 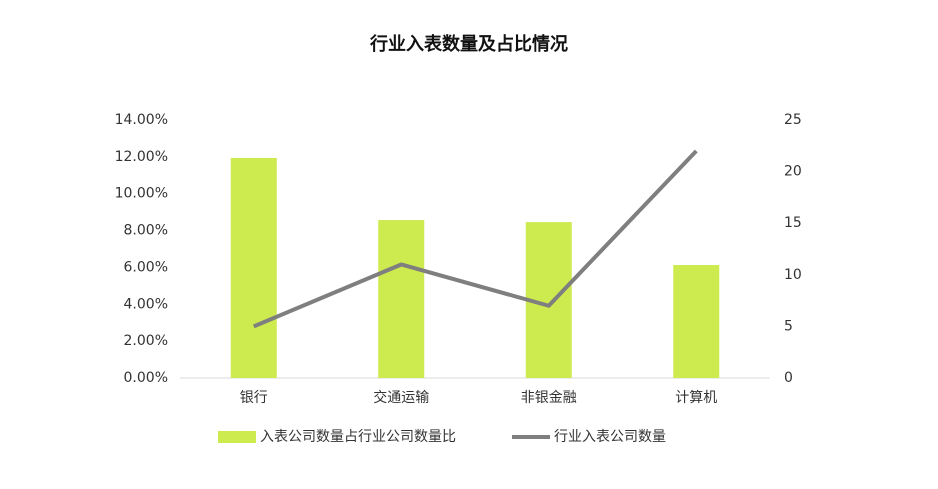 What do you see at coordinates (610, 437) in the screenshot?
I see `legend-label: 行业入表公司数量` at bounding box center [610, 437].